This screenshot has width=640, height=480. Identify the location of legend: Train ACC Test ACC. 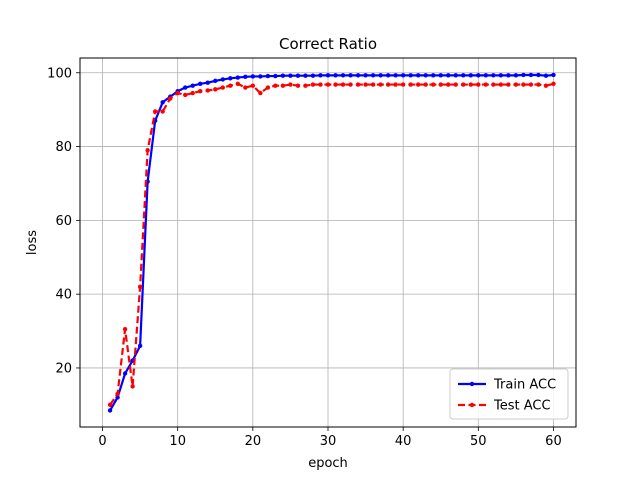
(509, 394).